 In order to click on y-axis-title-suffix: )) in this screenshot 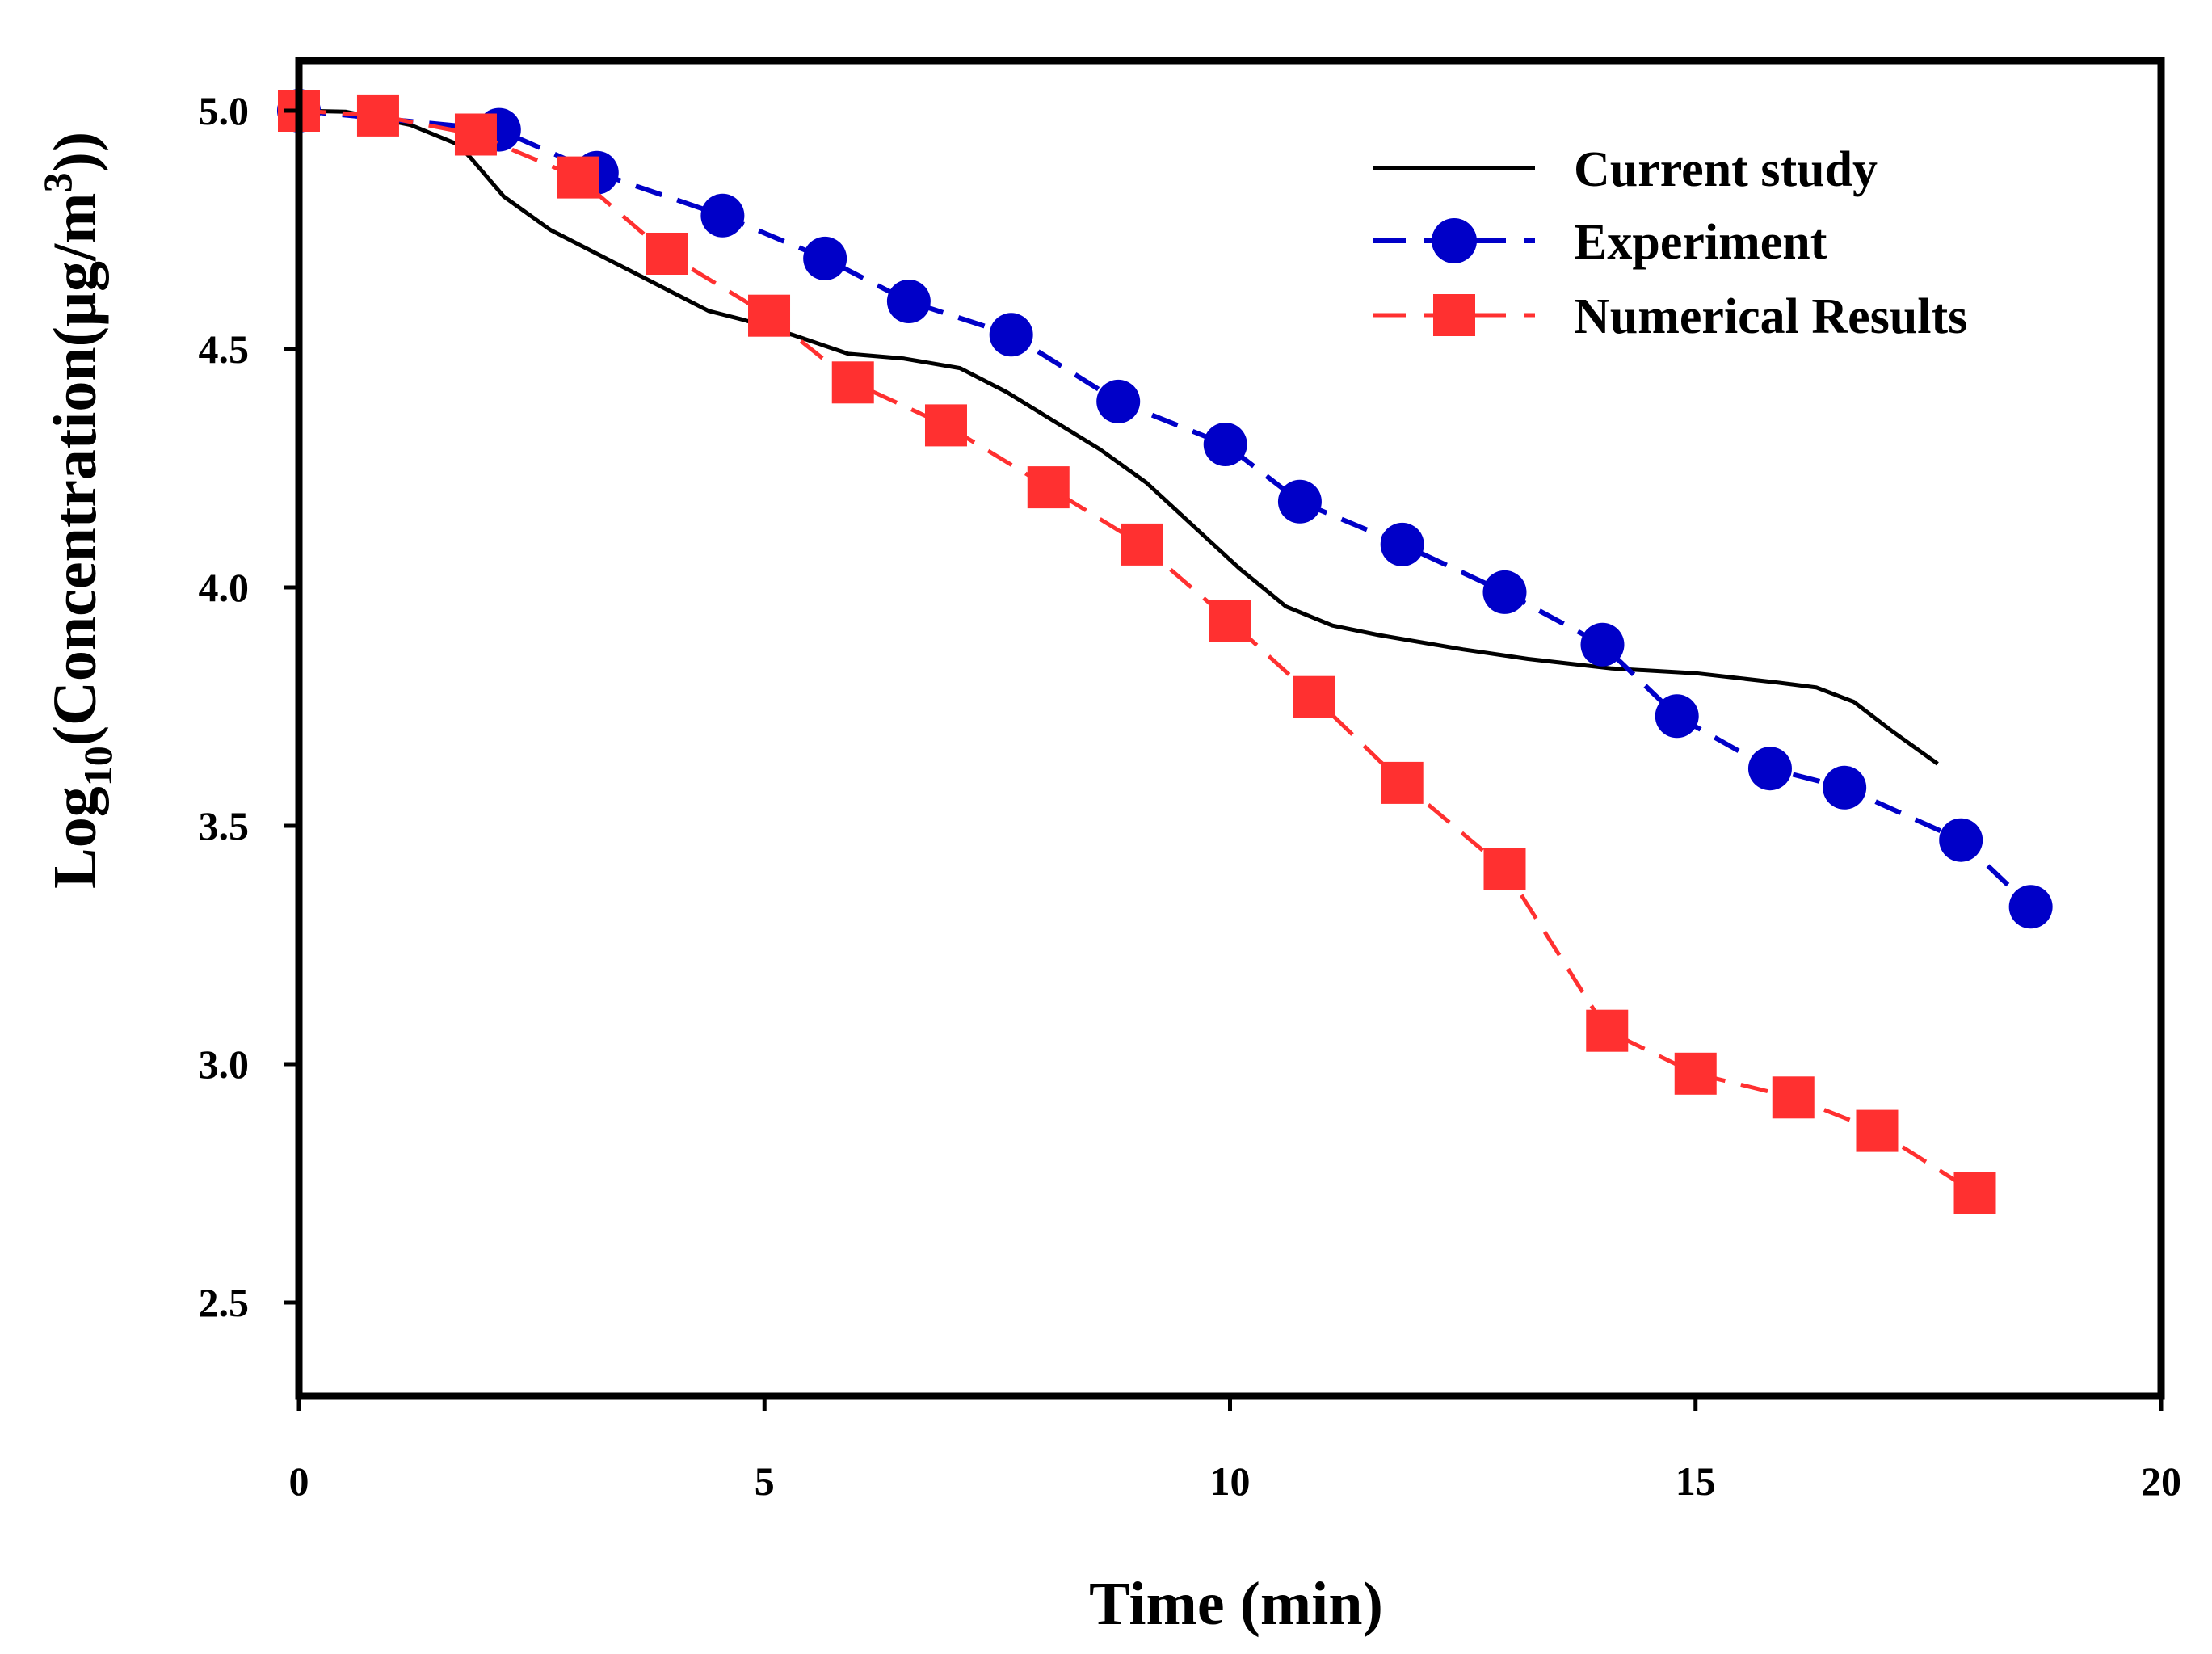, I will do `click(75, 152)`.